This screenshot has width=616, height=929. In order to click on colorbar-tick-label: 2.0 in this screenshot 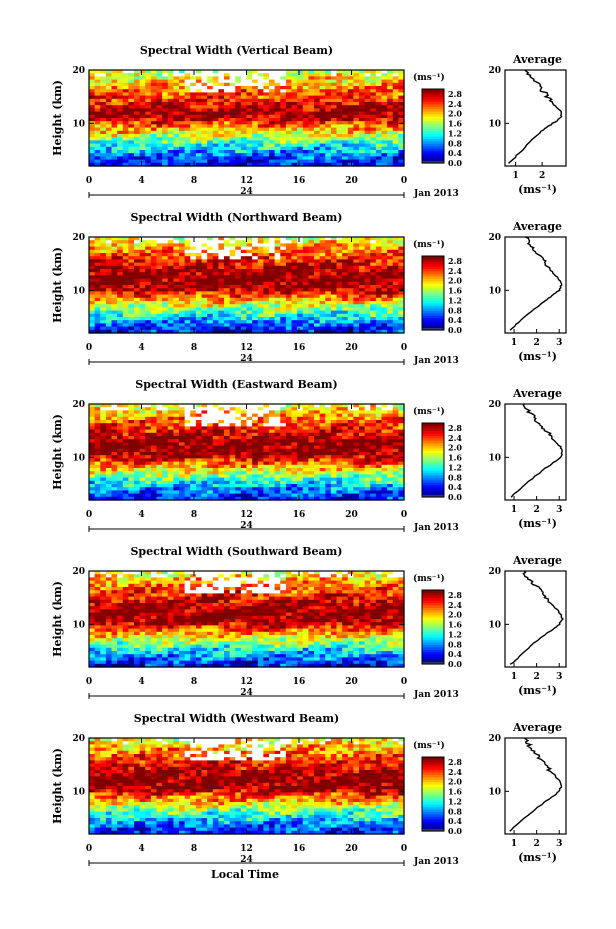, I will do `click(455, 114)`.